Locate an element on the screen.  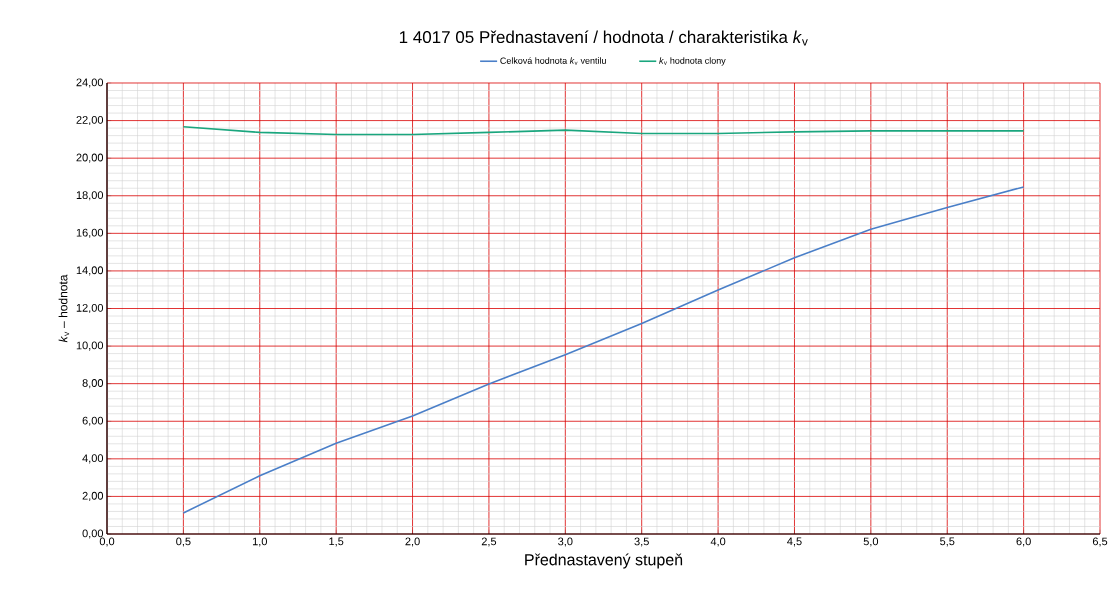
y-tick-label: 14,00 is located at coordinates (90, 271).